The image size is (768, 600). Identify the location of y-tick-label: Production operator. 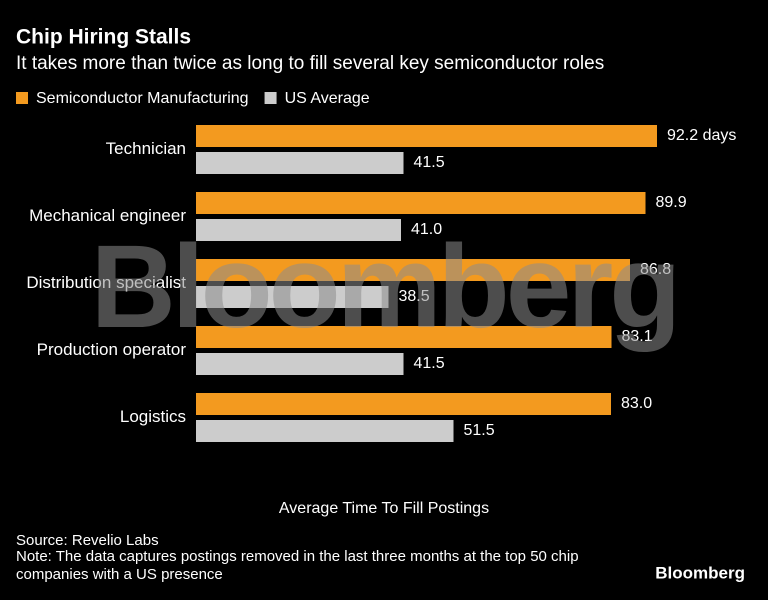
(112, 349).